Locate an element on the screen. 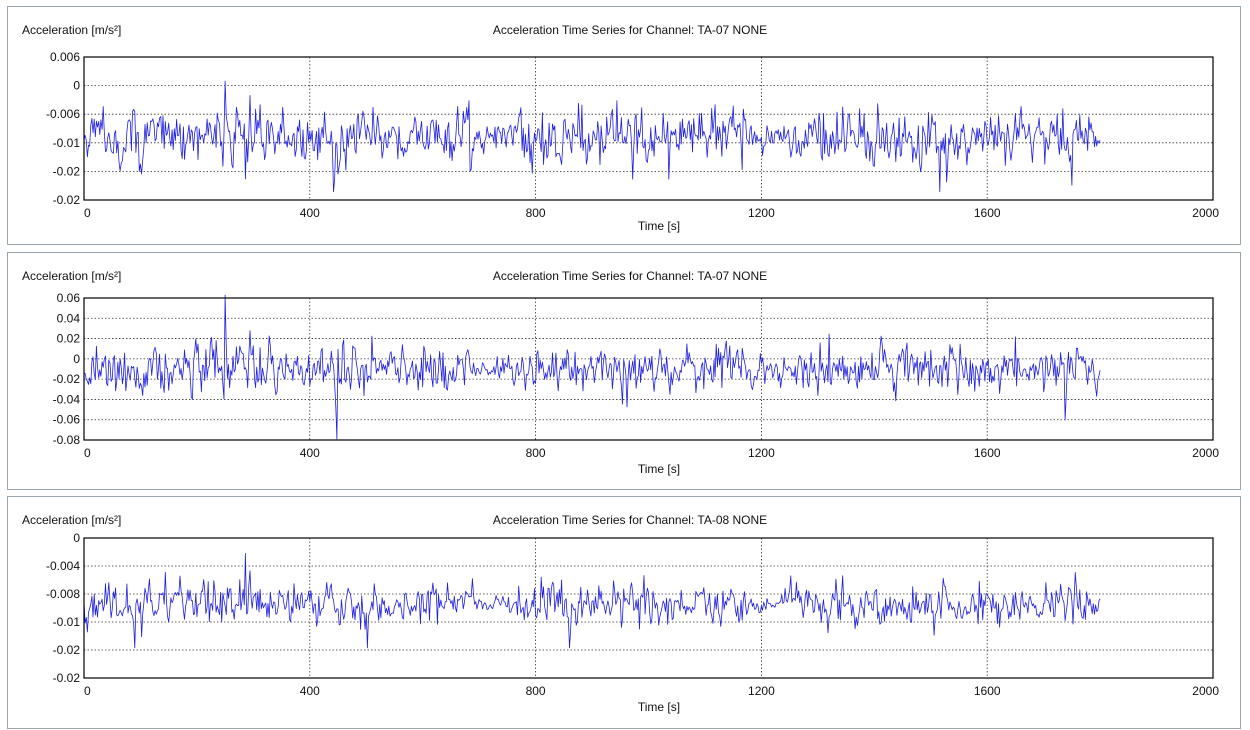  y-tick-label: -0.08 is located at coordinates (67, 440).